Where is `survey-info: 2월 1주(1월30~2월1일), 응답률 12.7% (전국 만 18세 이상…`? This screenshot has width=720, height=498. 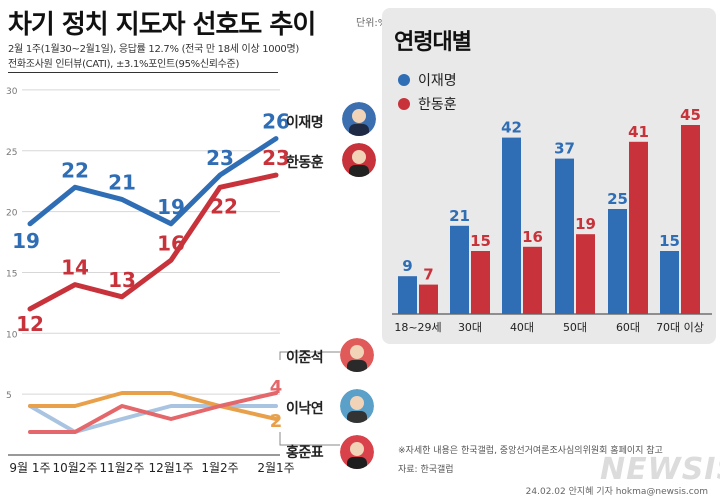
survey-info: 2월 1주(1월30~2월1일), 응답률 12.7% (전국 만 18세 이상… is located at coordinates (153, 49).